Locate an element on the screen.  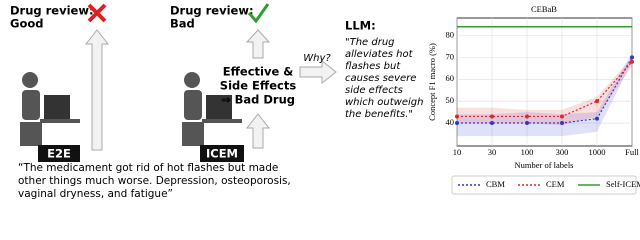
llm-text: alleviates hot is located at coordinates (379, 54).